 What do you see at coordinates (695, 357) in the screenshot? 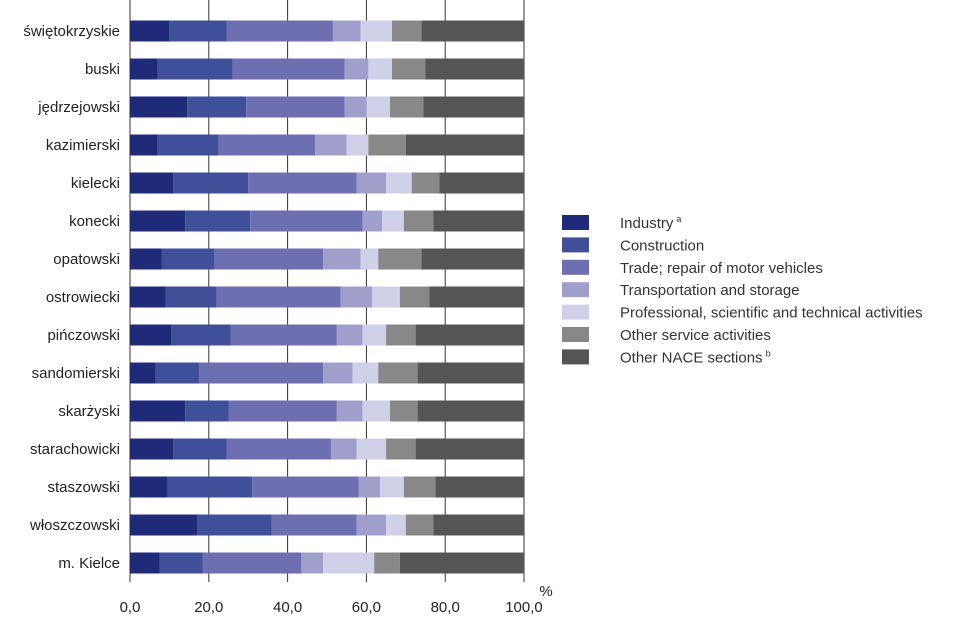
I see `legend-label: Other NACE sections b` at bounding box center [695, 357].